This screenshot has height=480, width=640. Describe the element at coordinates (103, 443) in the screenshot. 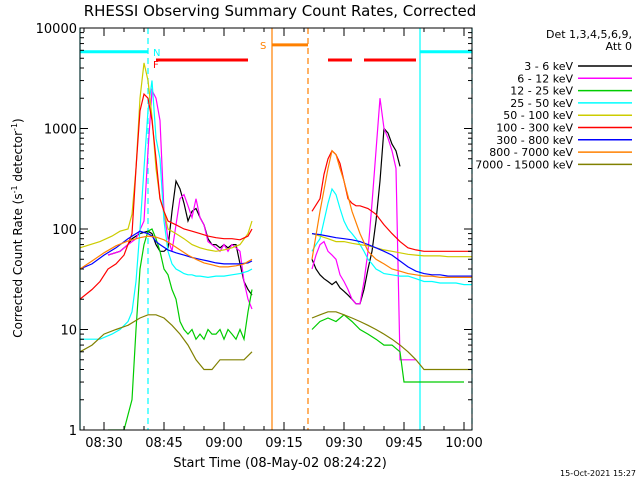

I see `x-tick-label: 08:30` at that location.